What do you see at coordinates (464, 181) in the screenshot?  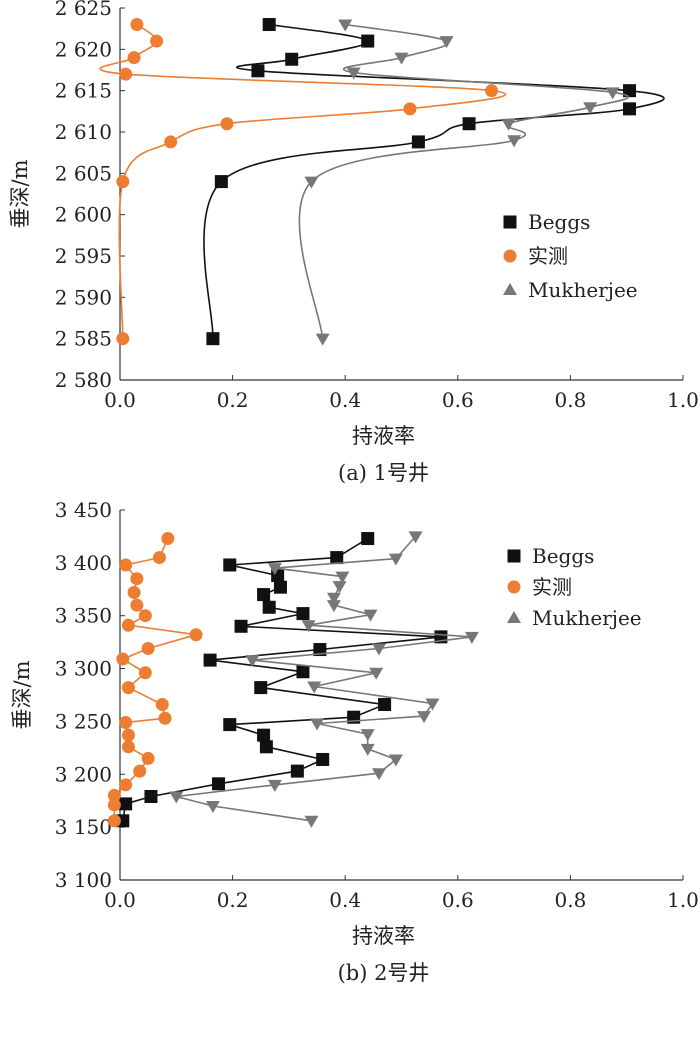 I see `series-line-triangle` at bounding box center [464, 181].